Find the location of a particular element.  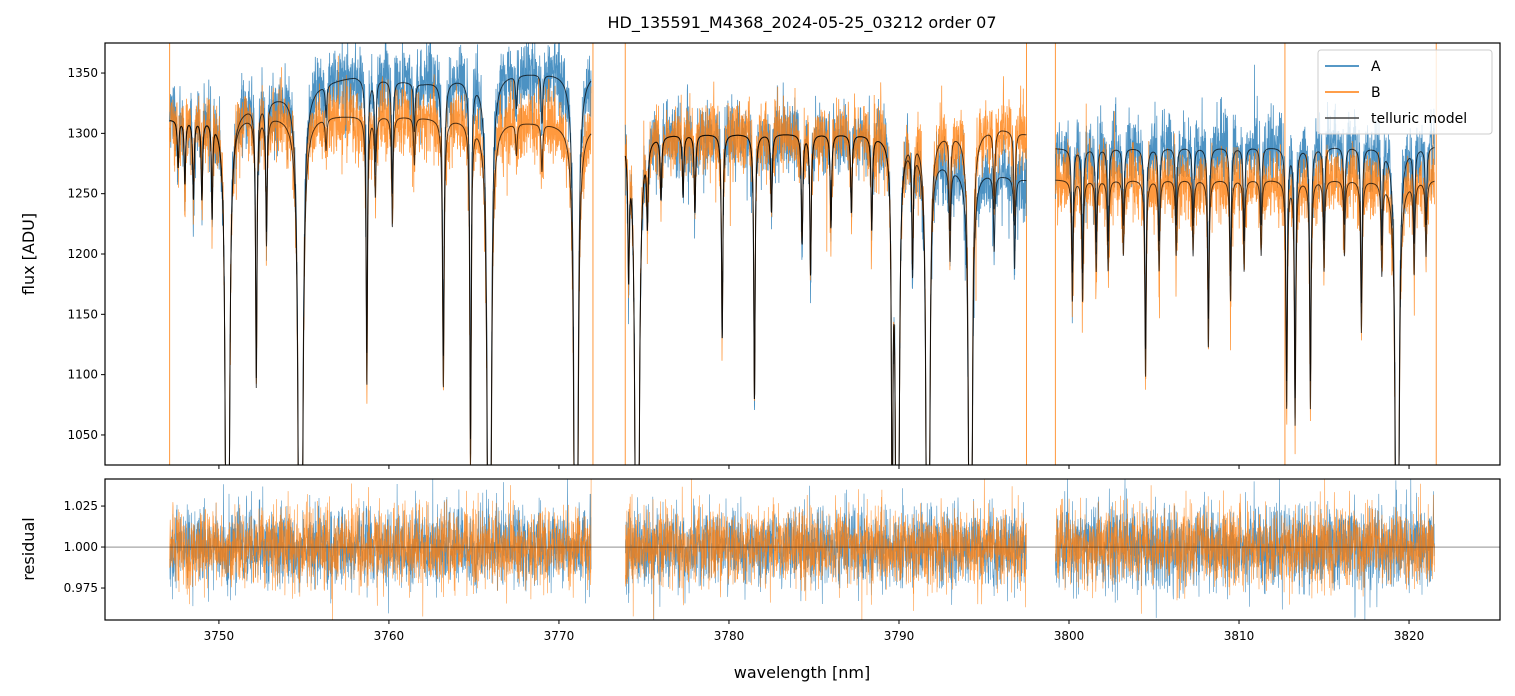

residual-y-tick-label: 0.975 is located at coordinates (81, 588).